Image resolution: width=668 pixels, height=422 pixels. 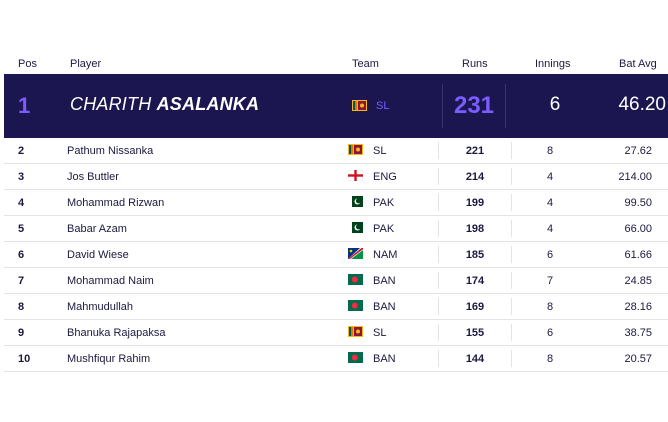 What do you see at coordinates (208, 104) in the screenshot?
I see `leader-last-name: ASALANKA` at bounding box center [208, 104].